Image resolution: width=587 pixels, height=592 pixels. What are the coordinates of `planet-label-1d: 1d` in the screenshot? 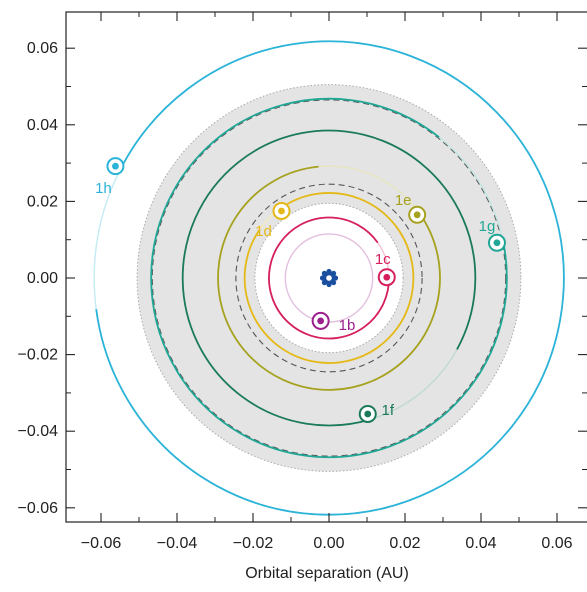 It's located at (263, 231).